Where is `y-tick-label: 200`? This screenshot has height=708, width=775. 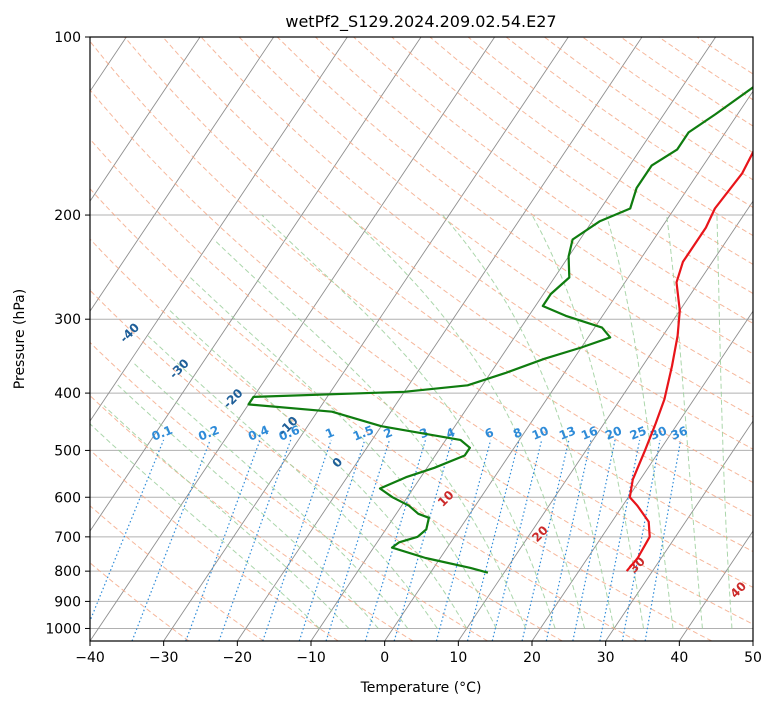
y-tick-label: 200 is located at coordinates (67, 216).